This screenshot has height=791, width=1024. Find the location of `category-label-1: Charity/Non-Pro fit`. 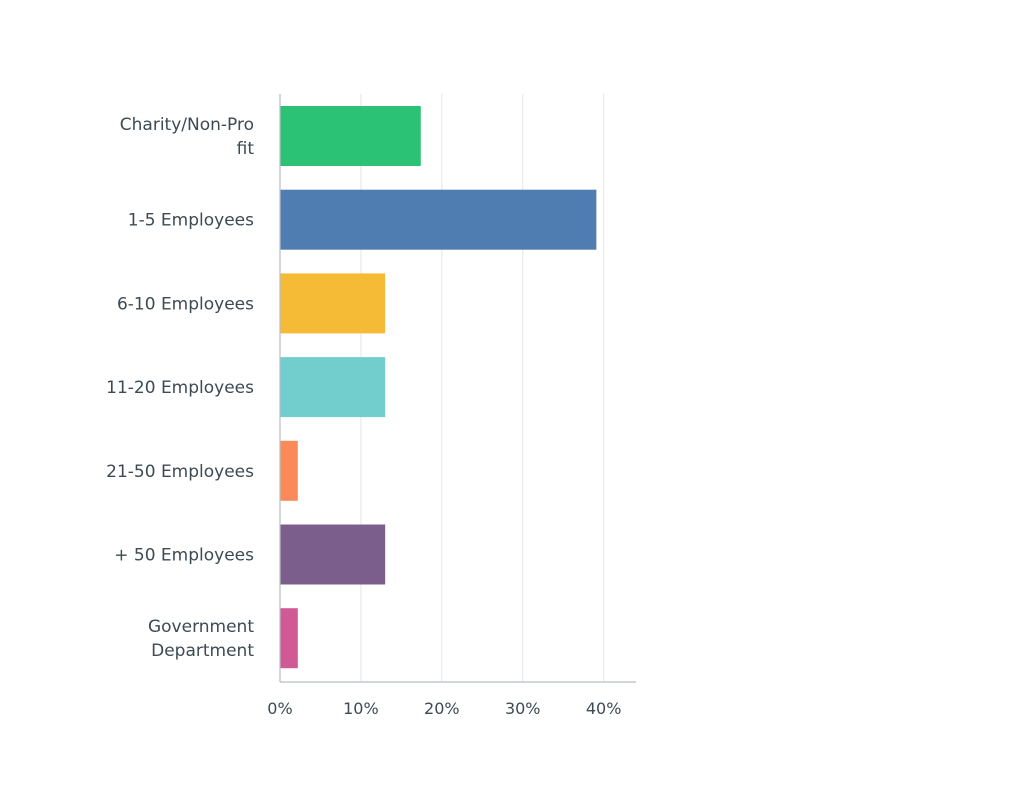

category-label-1: Charity/Non-Pro fit is located at coordinates (187, 137).